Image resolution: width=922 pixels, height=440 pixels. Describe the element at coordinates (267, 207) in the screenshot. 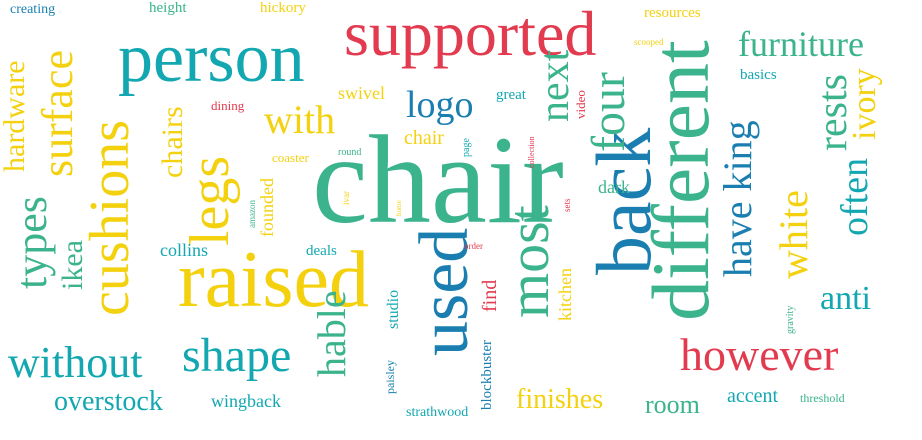

I see `word-founded: founded` at that location.